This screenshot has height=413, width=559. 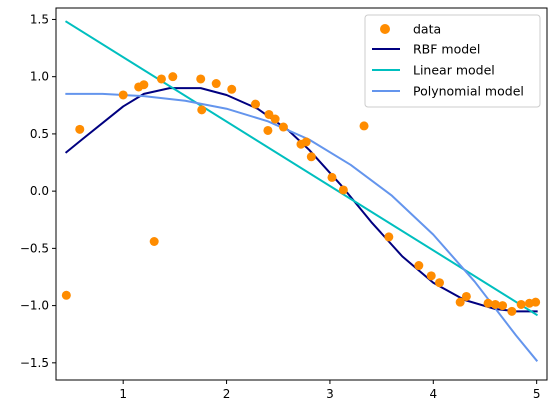 What do you see at coordinates (39, 134) in the screenshot?
I see `y-tick-label-4: 0.5` at bounding box center [39, 134].